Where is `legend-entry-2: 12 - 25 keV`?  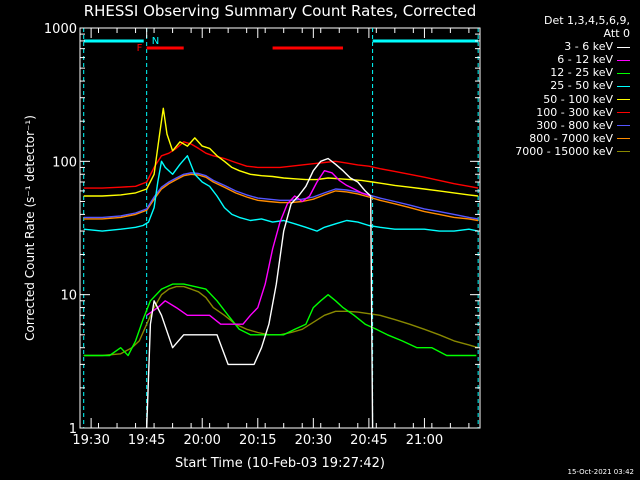
legend-entry-2: 12 - 25 keV is located at coordinates (550, 72).